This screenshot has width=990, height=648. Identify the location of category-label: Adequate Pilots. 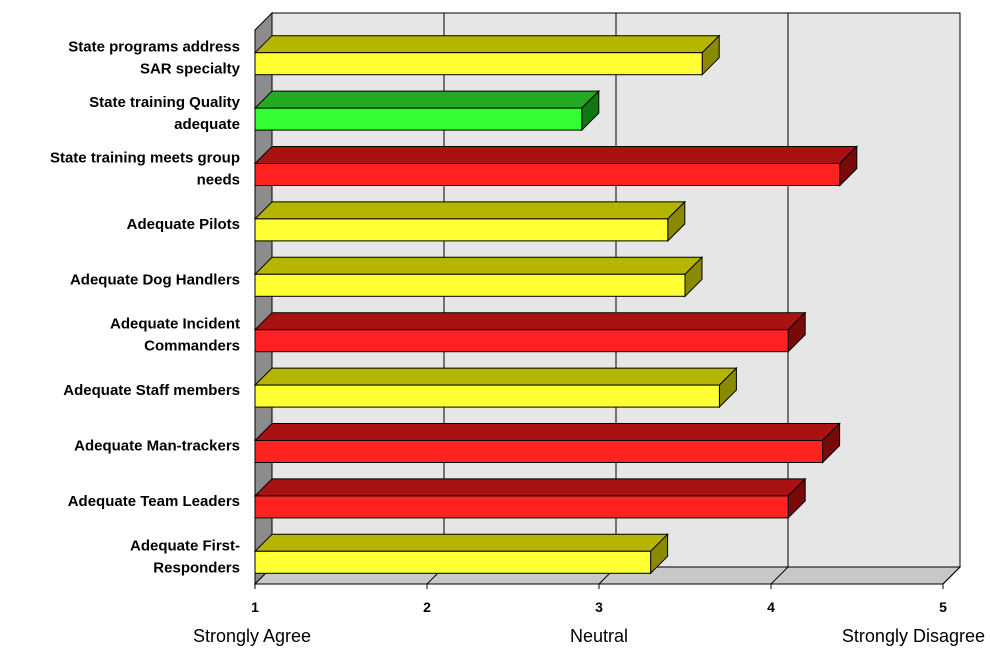
(183, 224).